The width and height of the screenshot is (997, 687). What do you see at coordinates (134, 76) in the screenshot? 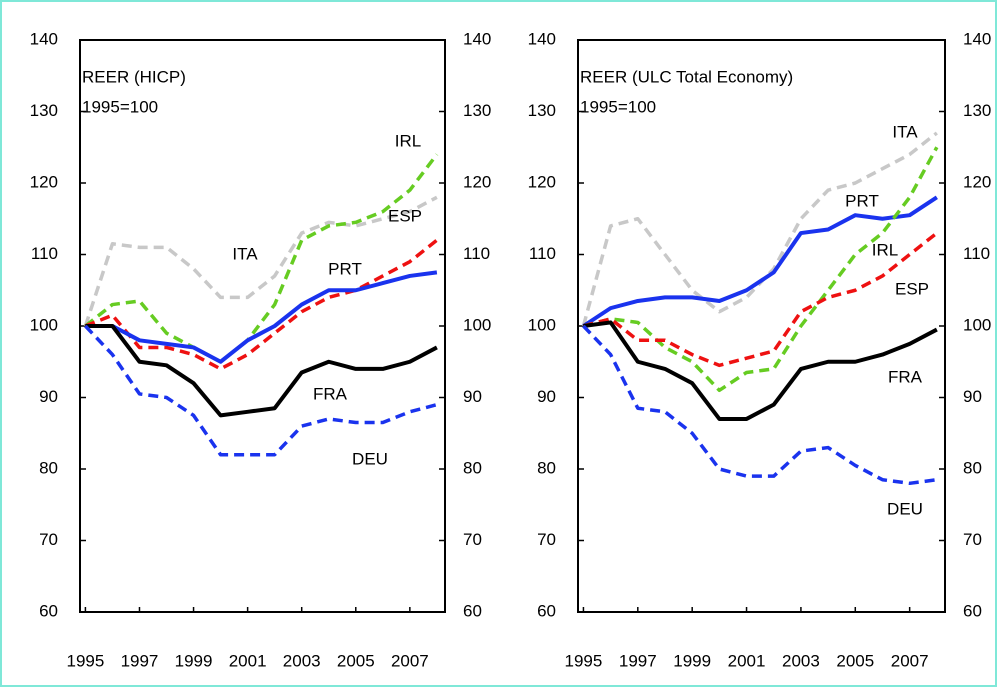
I see `chart-title: REER (HICP)` at bounding box center [134, 76].